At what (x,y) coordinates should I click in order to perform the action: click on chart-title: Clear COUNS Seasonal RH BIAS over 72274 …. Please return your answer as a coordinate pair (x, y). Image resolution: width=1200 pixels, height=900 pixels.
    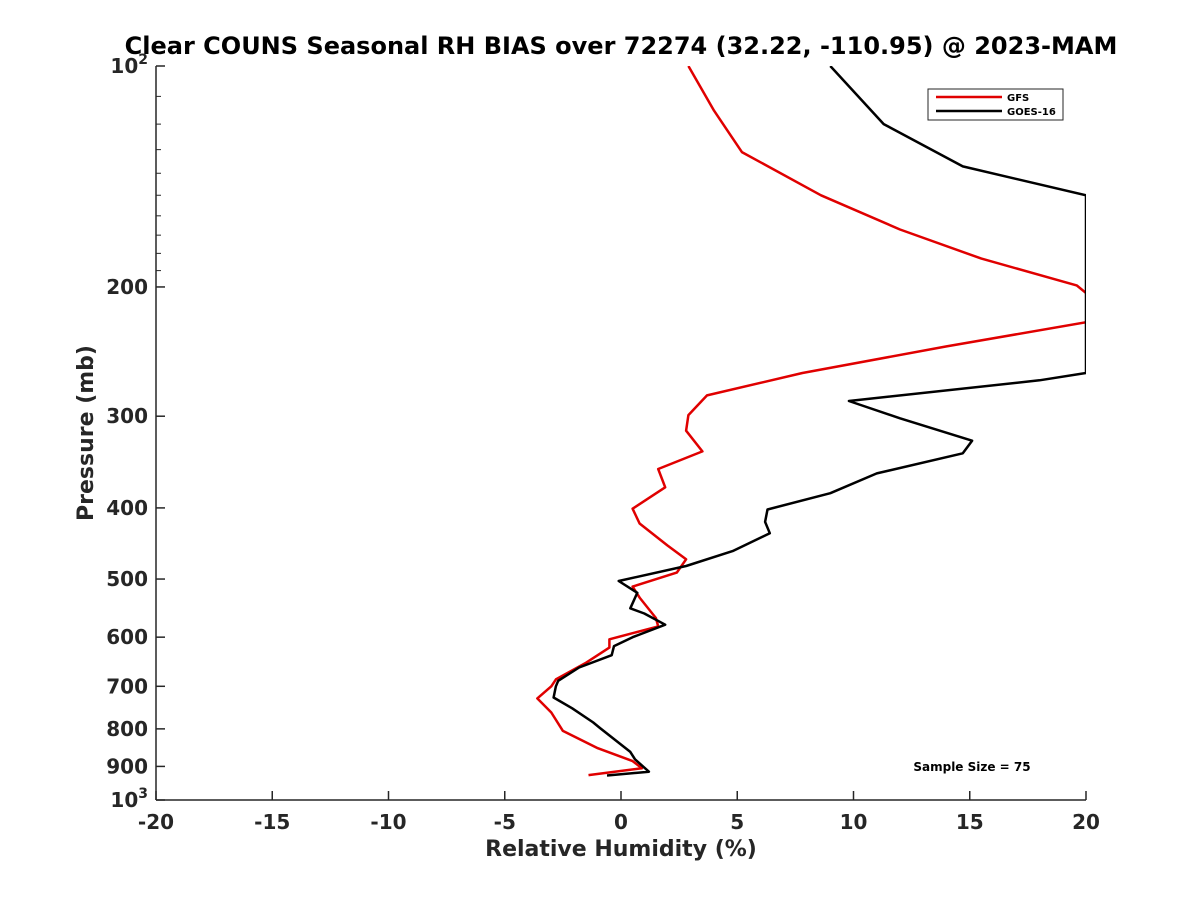
    Looking at the image, I should click on (621, 46).